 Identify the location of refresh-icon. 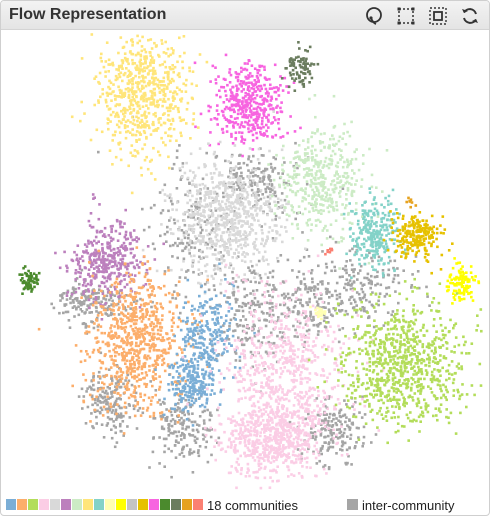
(470, 16).